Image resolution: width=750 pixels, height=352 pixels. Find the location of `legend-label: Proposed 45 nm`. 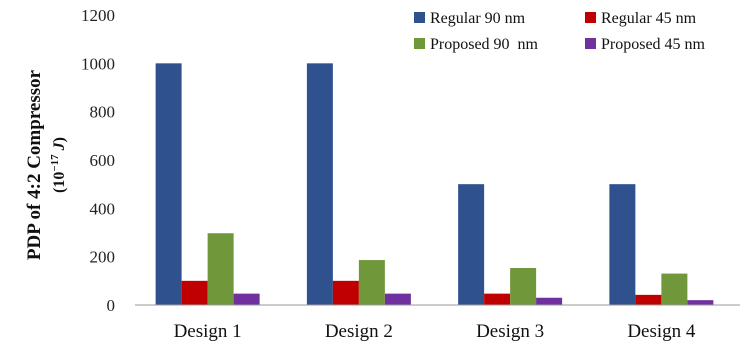

legend-label: Proposed 45 nm is located at coordinates (653, 44).